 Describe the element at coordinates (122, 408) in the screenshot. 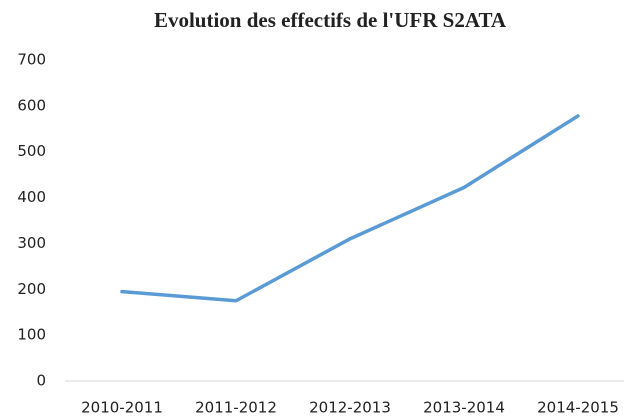

I see `x-tick-label: 2010-2011` at that location.